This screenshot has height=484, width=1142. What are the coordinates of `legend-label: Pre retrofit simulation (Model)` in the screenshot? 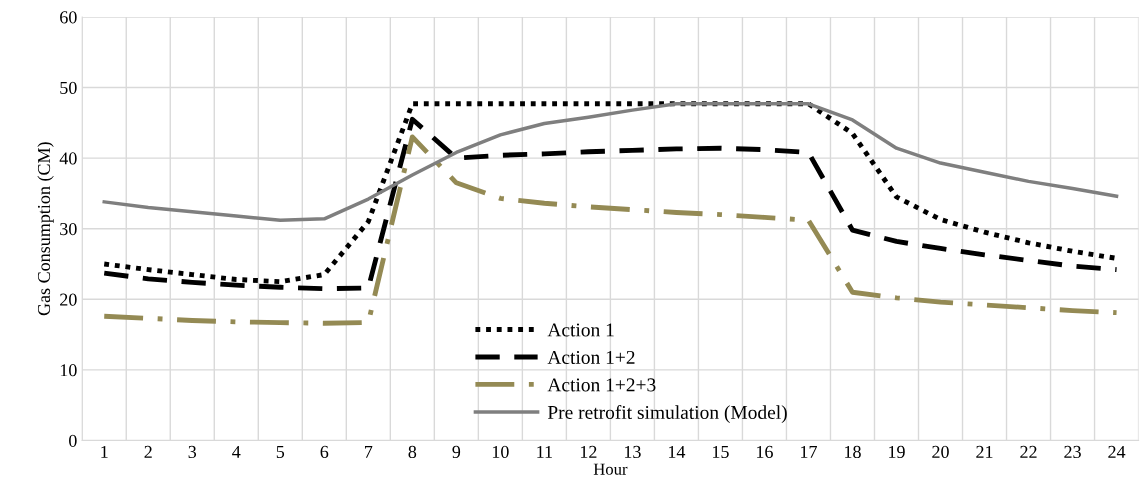 It's located at (667, 414).